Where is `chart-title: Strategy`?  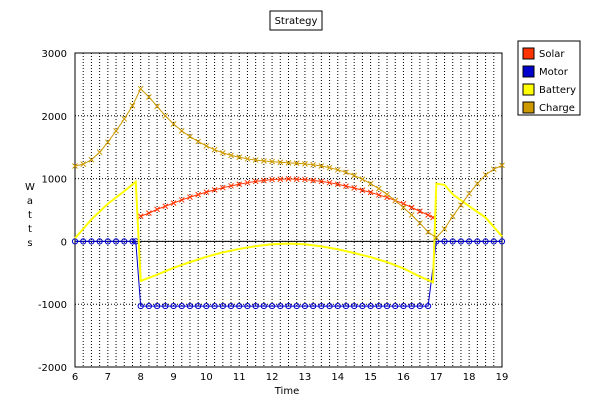
chart-title: Strategy is located at coordinates (296, 21).